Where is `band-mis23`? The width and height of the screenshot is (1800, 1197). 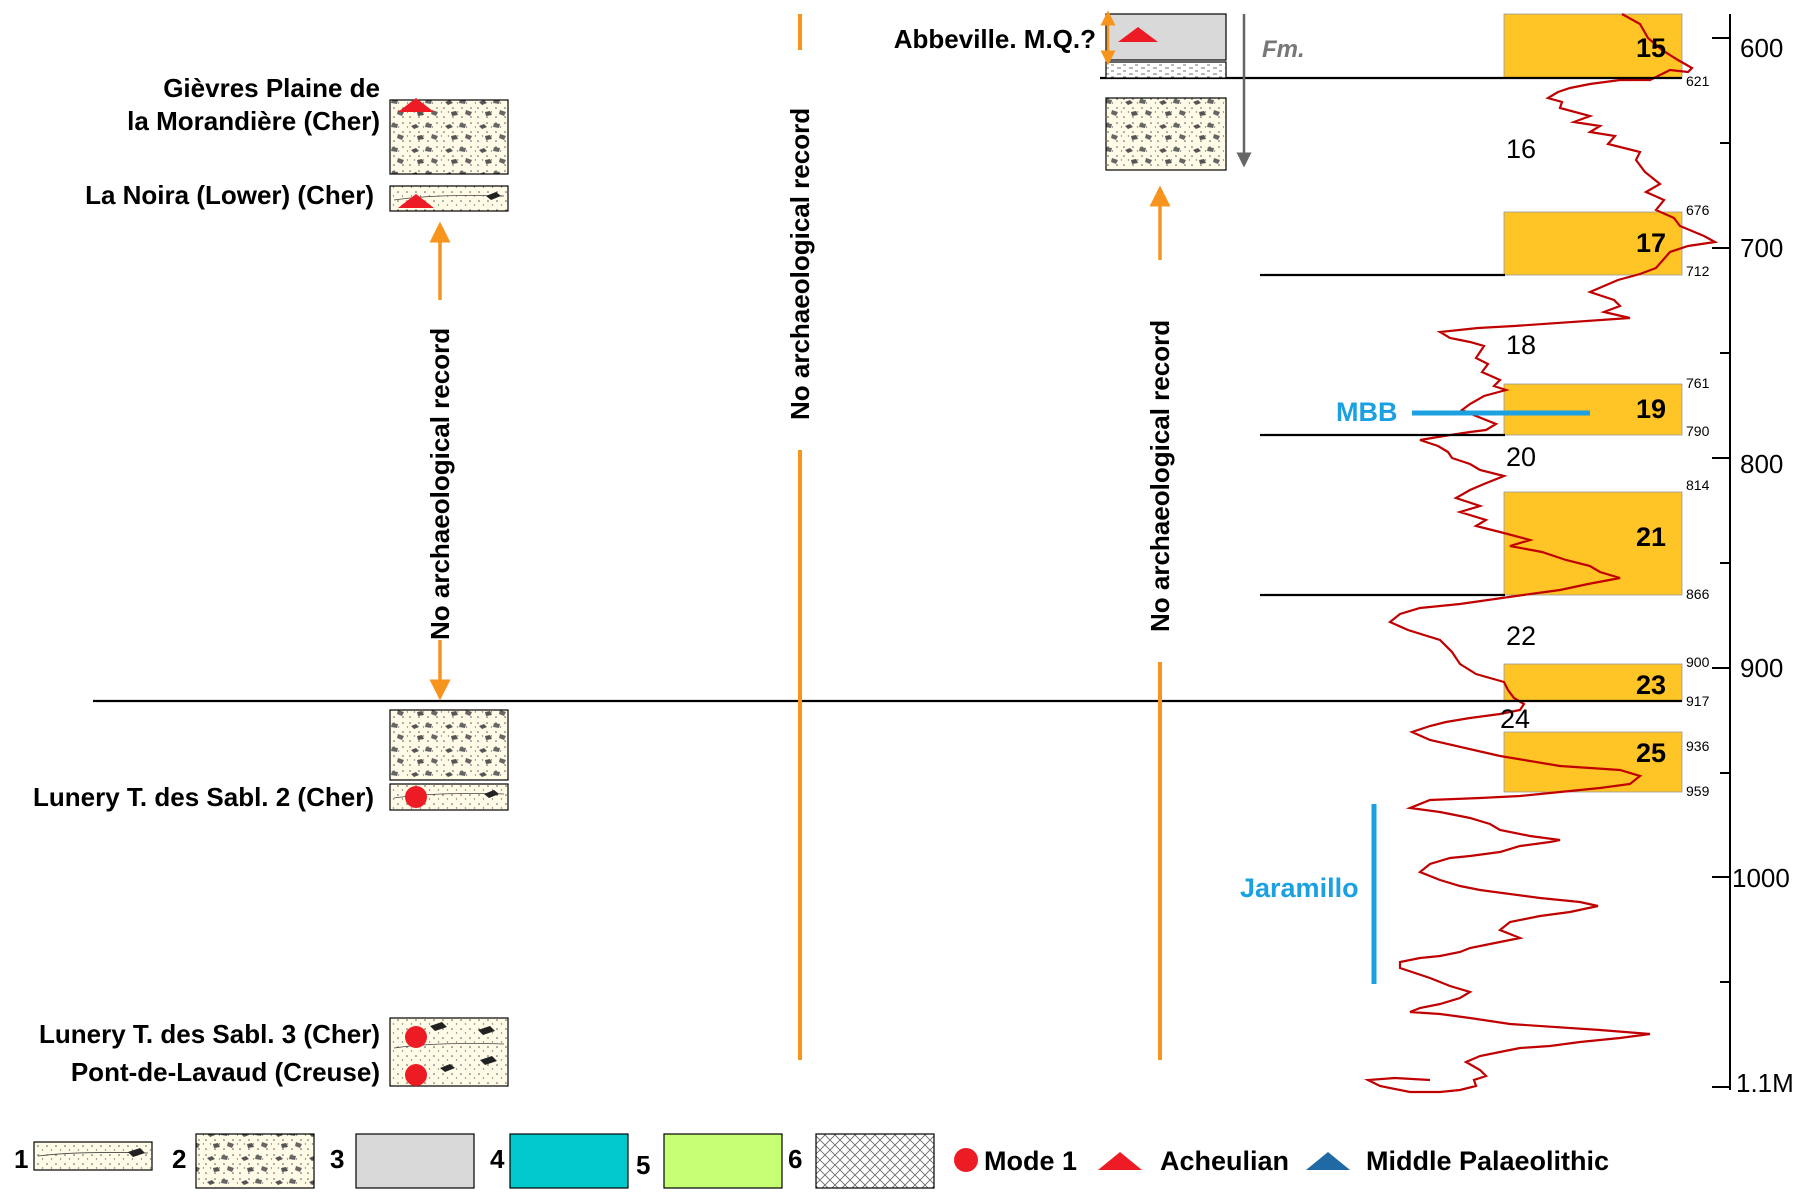 band-mis23 is located at coordinates (1593, 682).